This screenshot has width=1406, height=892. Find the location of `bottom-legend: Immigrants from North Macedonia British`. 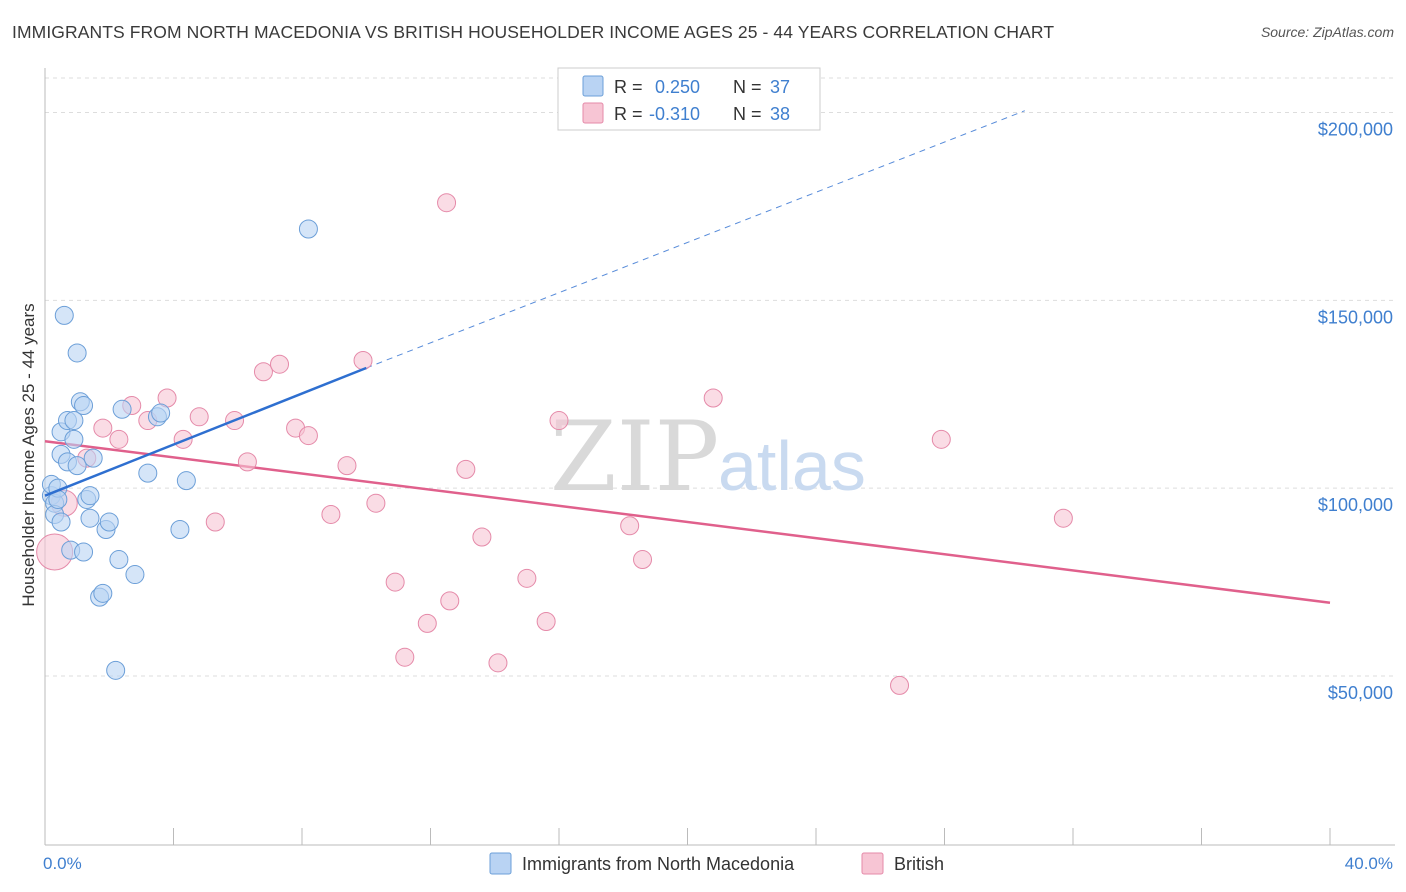

bottom-legend: Immigrants from North Macedonia British is located at coordinates (716, 863).